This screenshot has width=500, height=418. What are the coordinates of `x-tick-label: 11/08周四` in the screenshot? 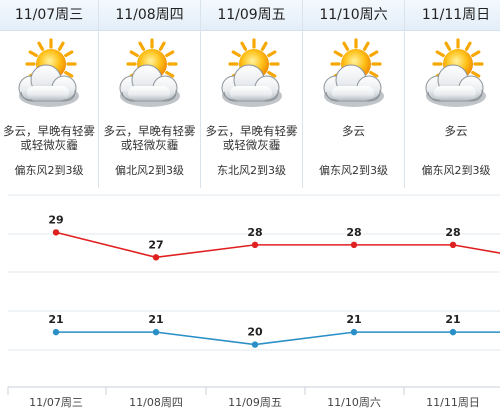 It's located at (156, 402).